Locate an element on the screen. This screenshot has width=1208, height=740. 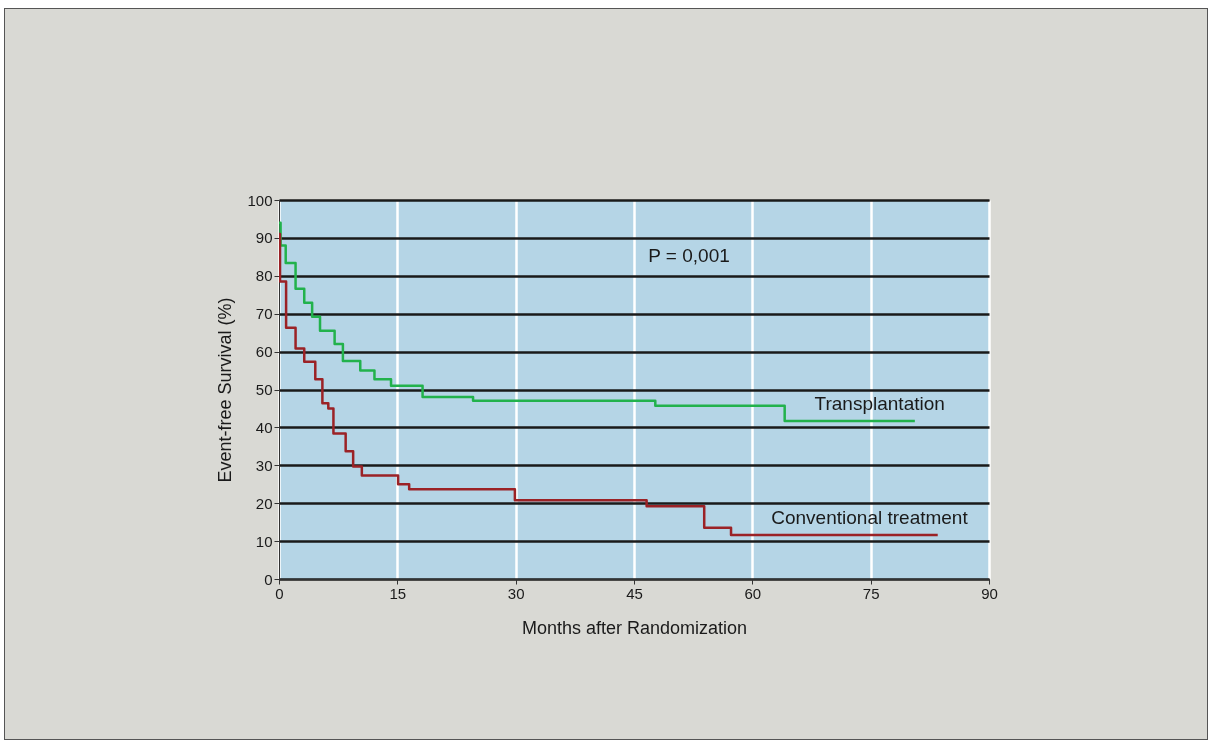
x-tick-label: 0 is located at coordinates (279, 593).